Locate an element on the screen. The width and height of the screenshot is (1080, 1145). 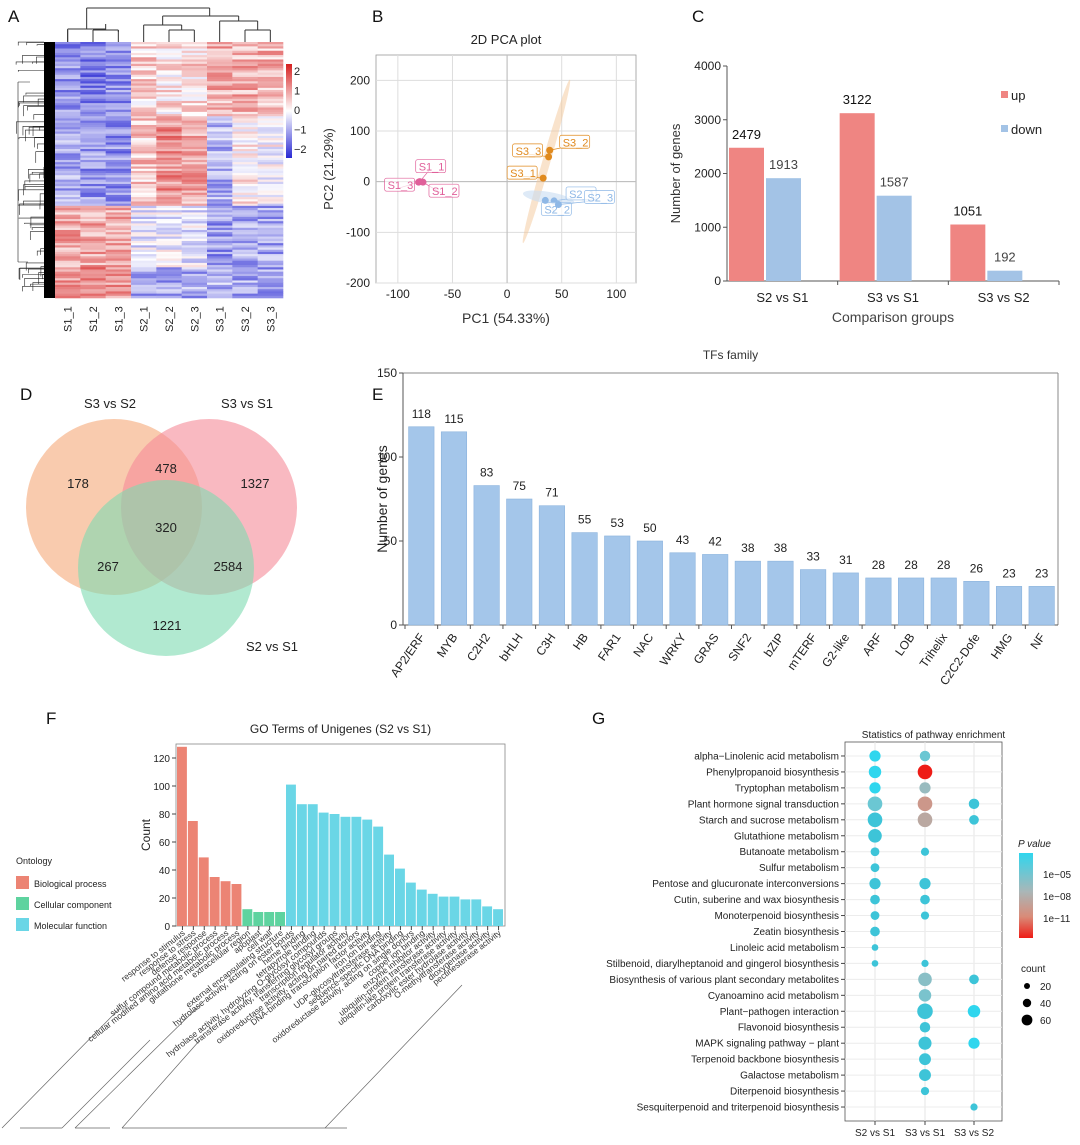
bar-molecular-function is located at coordinates (378, 876).